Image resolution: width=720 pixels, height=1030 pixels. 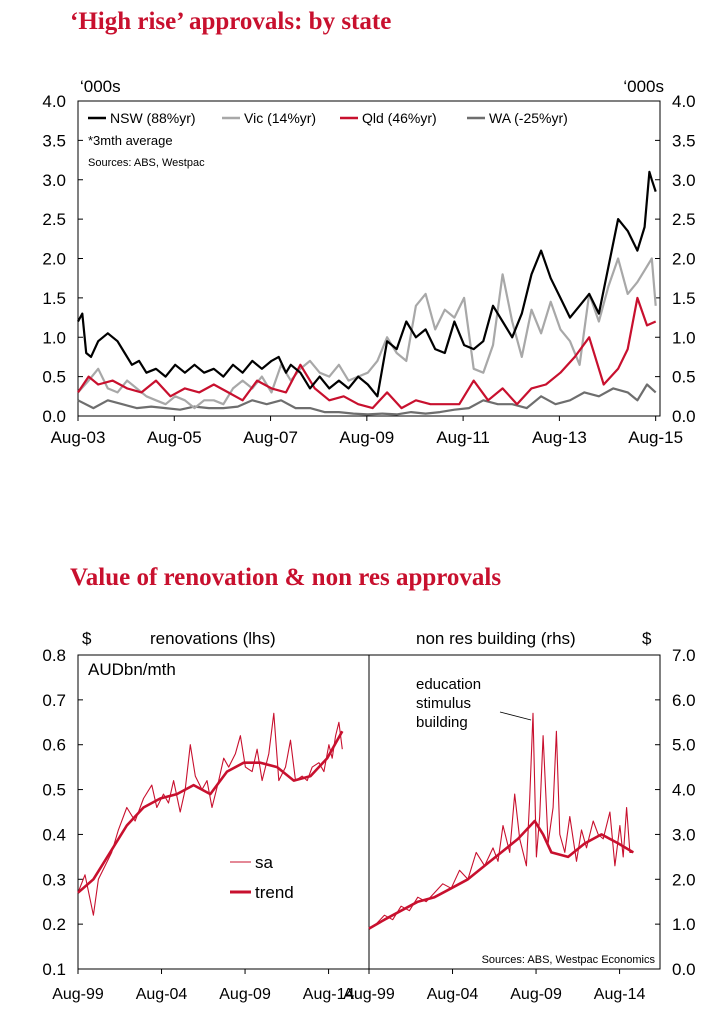 I want to click on ytick-right-label: 1.5, so click(x=684, y=298).